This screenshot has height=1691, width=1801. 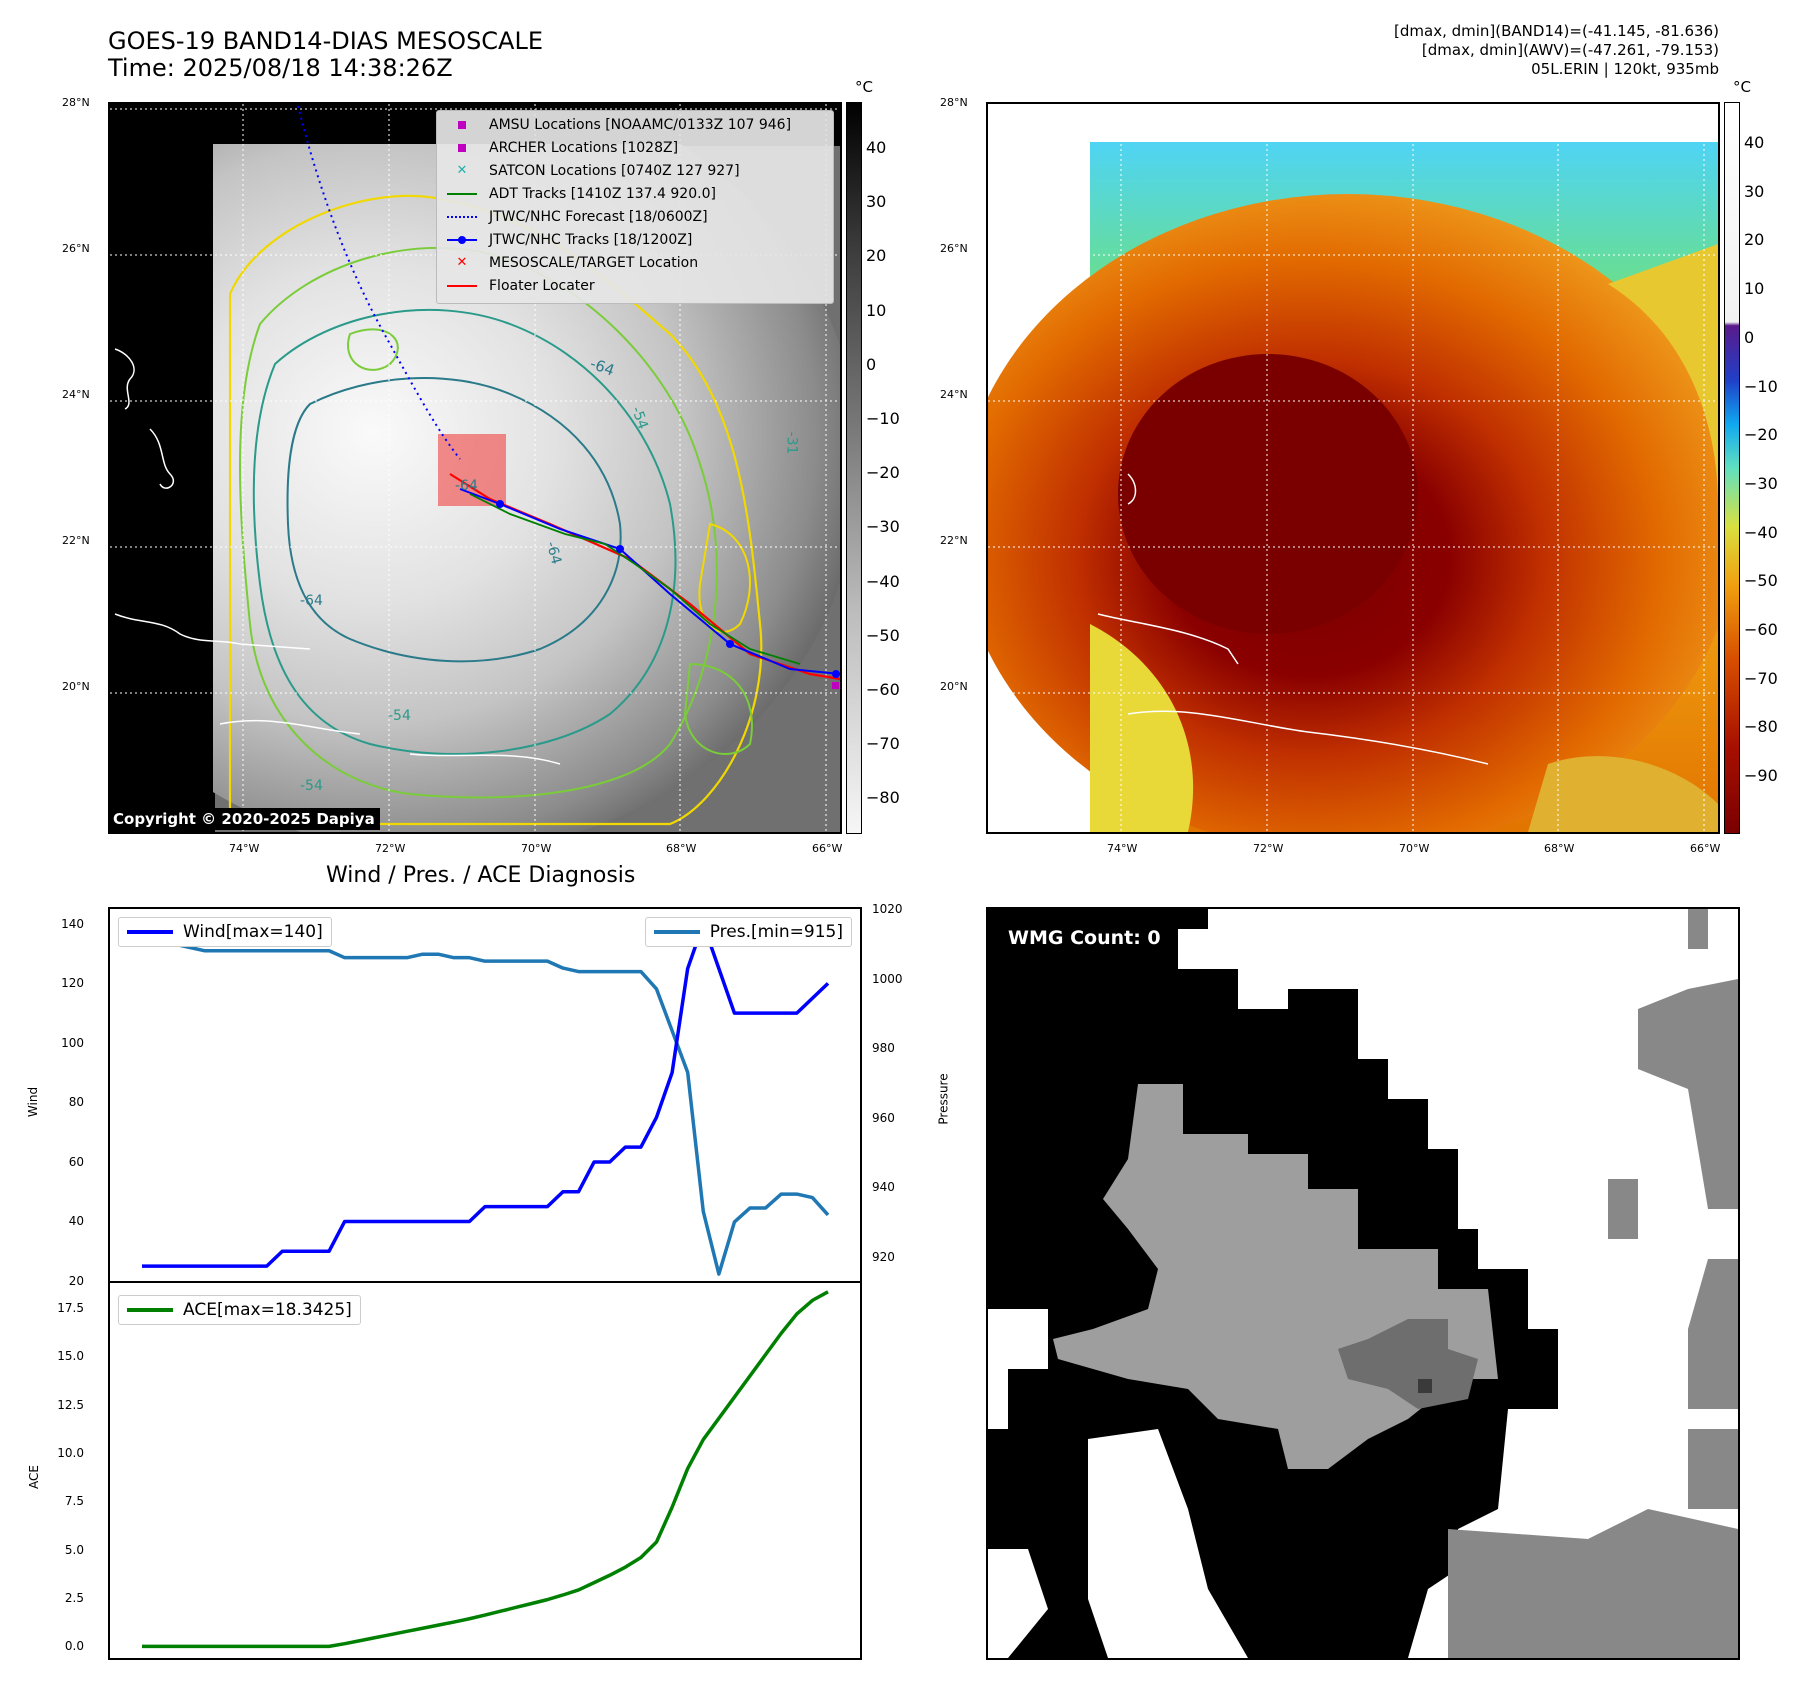 What do you see at coordinates (267, 1310) in the screenshot?
I see `ace-legend-label: ACE[max=18.3425]` at bounding box center [267, 1310].